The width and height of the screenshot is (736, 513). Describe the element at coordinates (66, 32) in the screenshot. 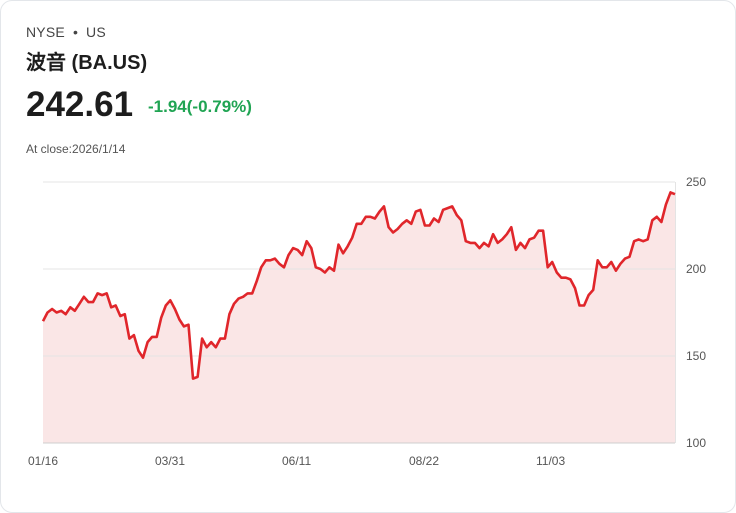

I see `exchange-line: NYSE • US` at that location.